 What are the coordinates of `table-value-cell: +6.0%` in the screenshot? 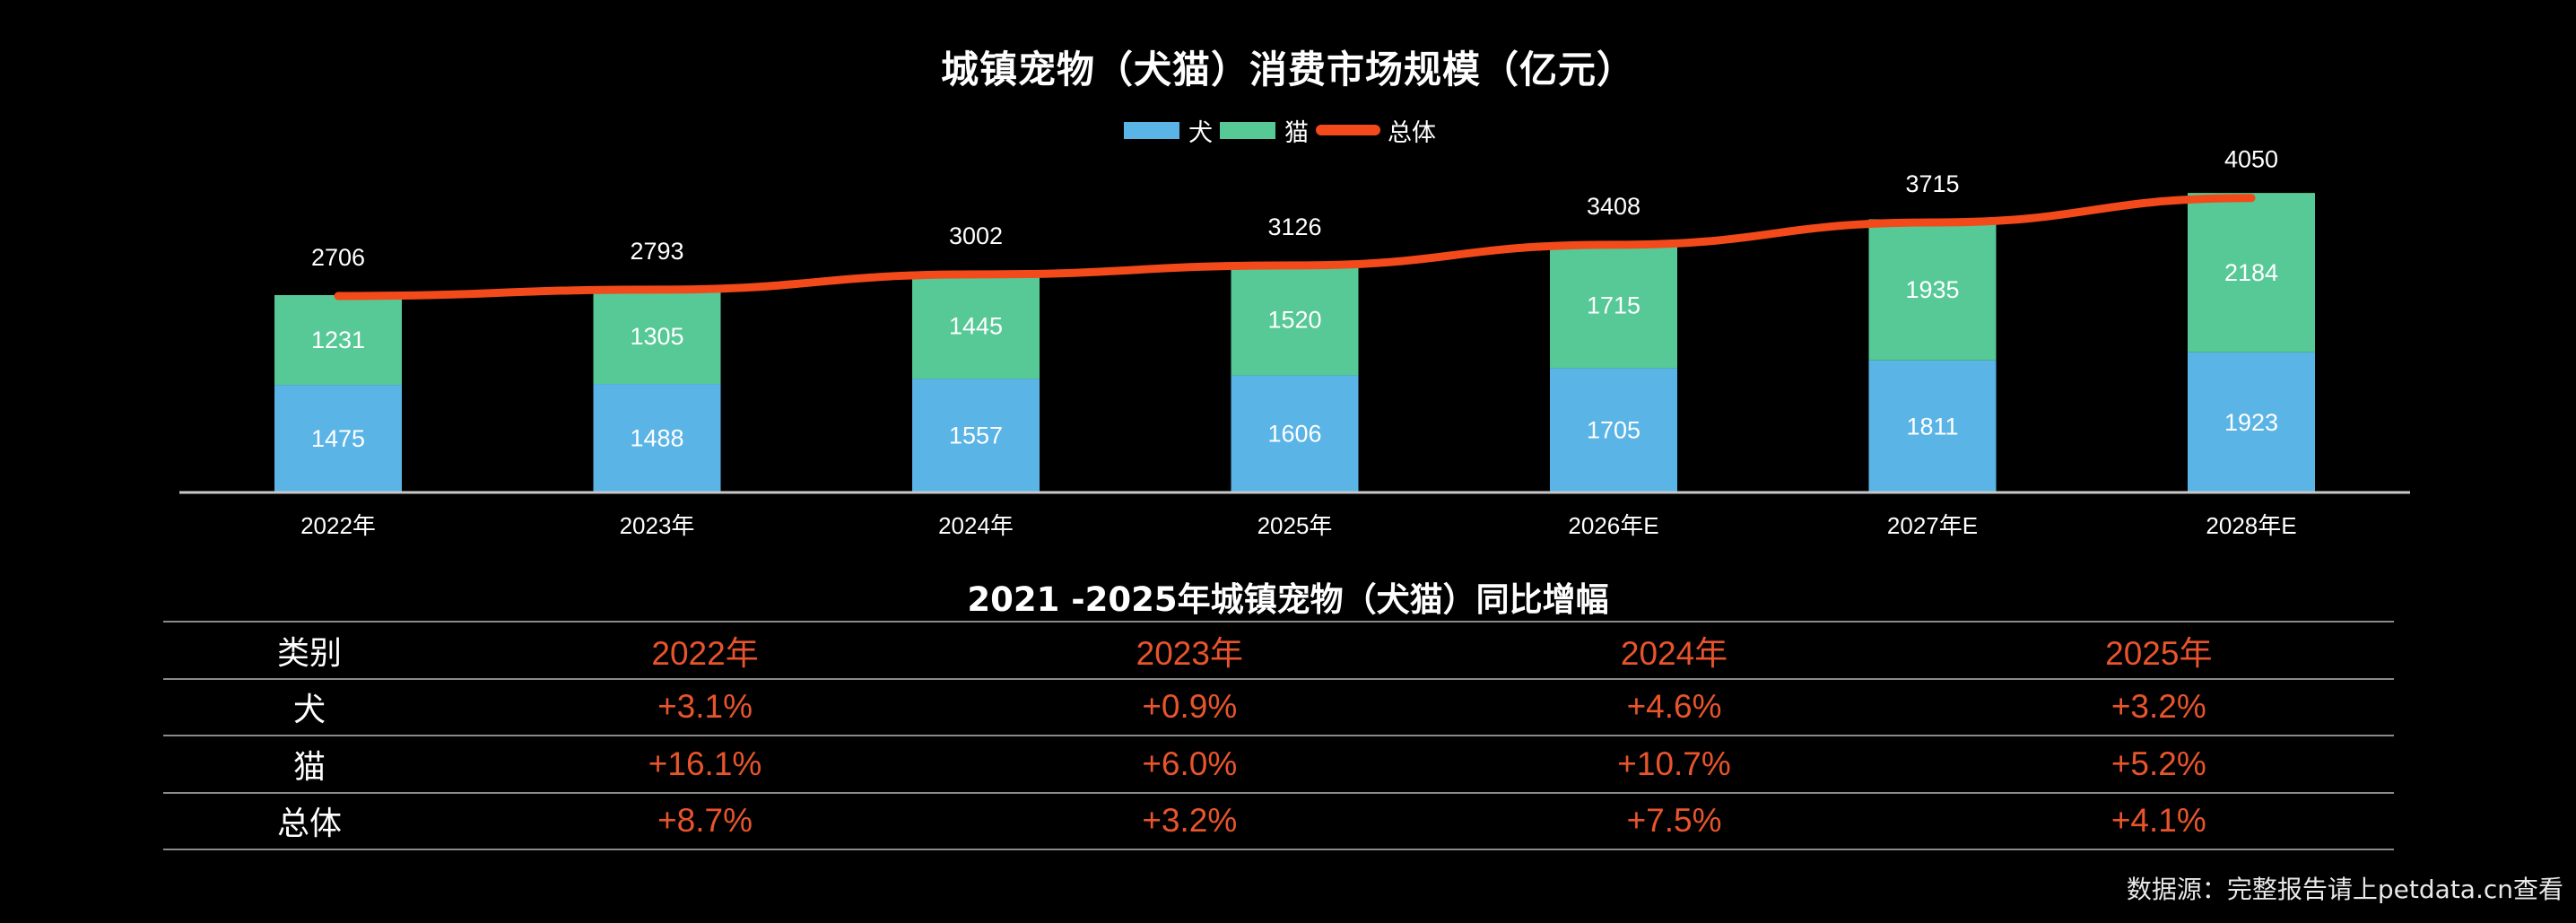 It's located at (1189, 764).